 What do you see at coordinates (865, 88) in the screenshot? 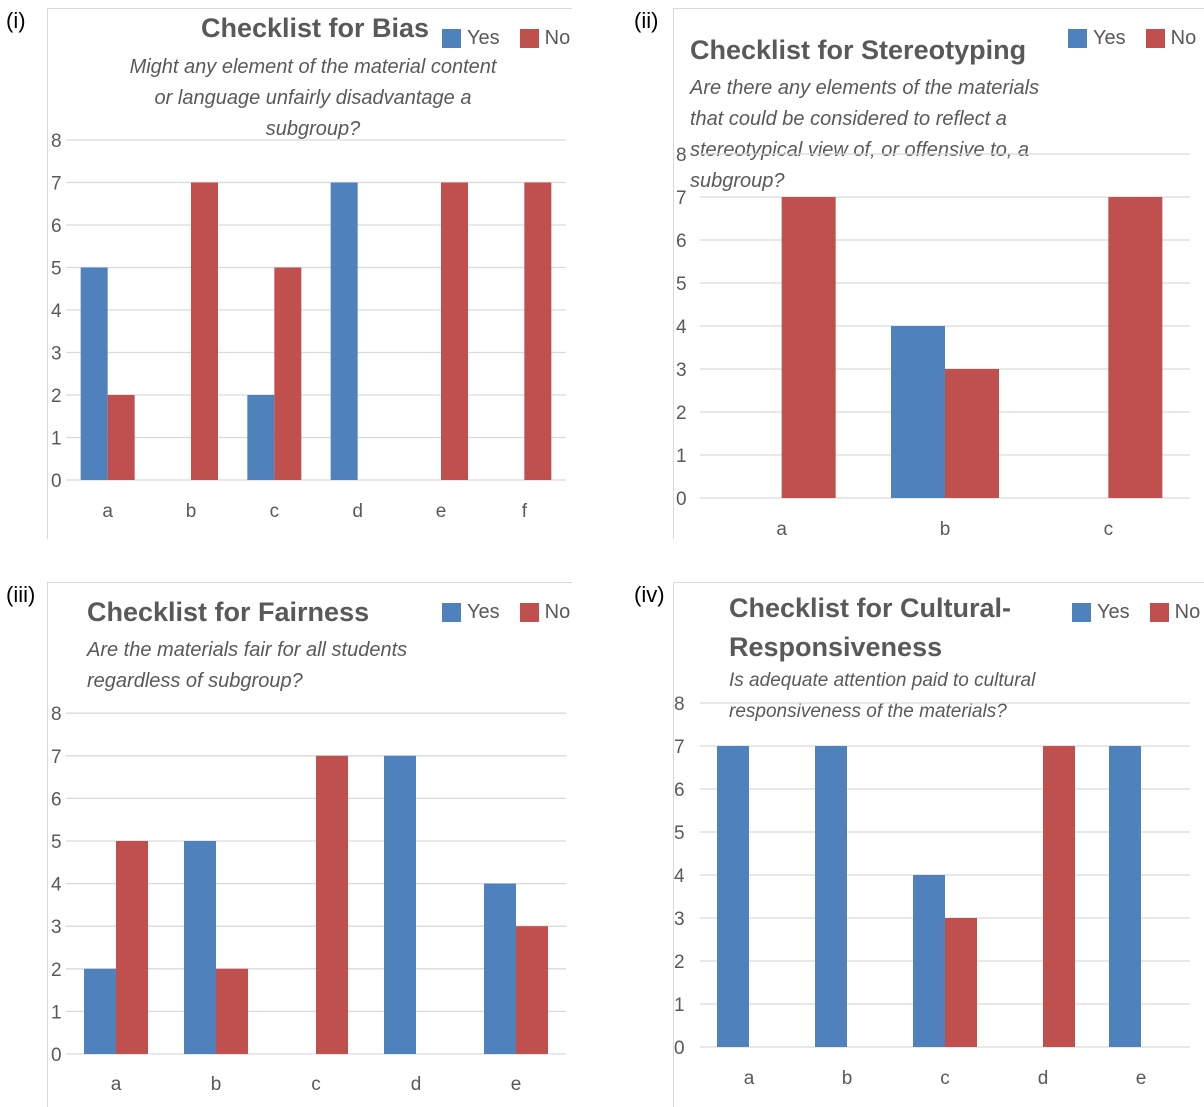
I see `subtitle-line: Are there any elements of the materials` at bounding box center [865, 88].